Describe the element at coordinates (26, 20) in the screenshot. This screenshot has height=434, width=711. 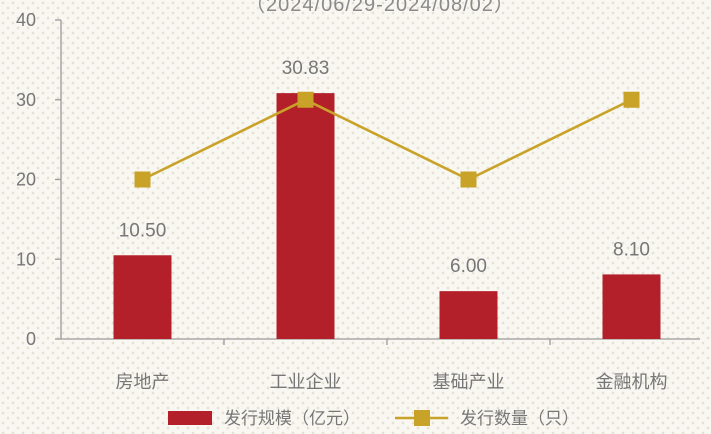
I see `y-tick-label: 40` at that location.